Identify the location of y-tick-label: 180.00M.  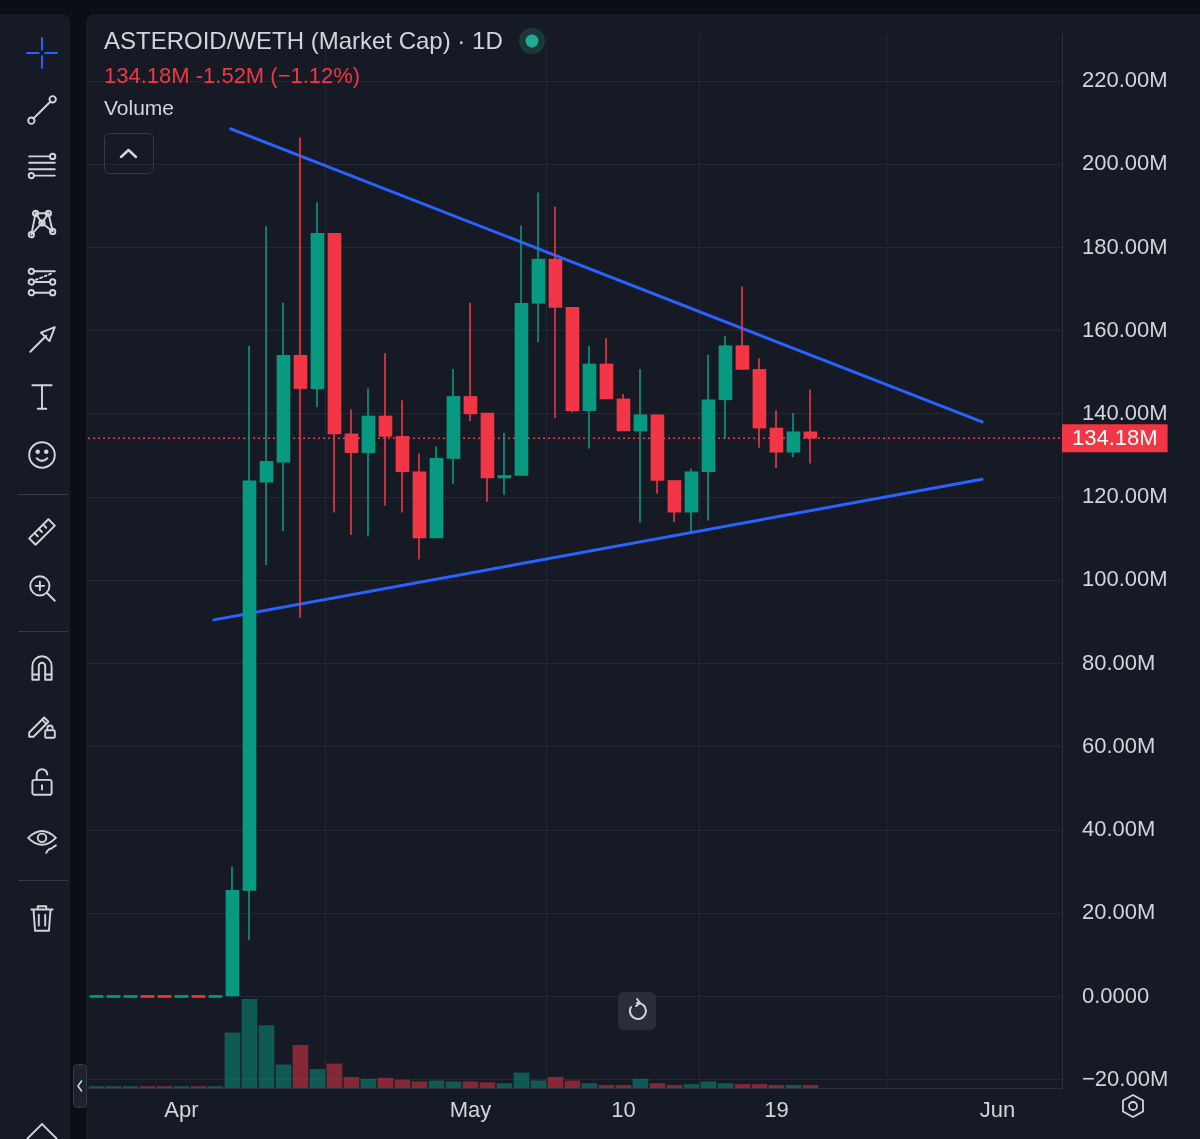
(1125, 246).